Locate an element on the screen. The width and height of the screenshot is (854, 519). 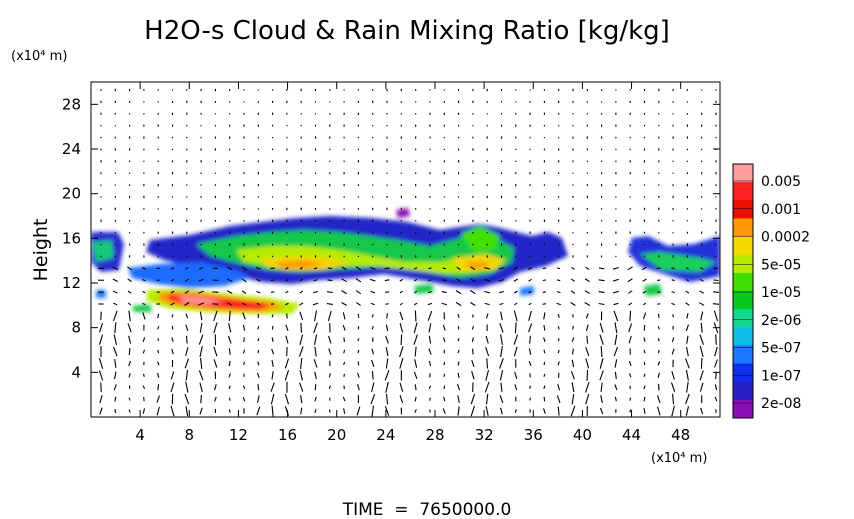
colorbar-swatch is located at coordinates (743, 355).